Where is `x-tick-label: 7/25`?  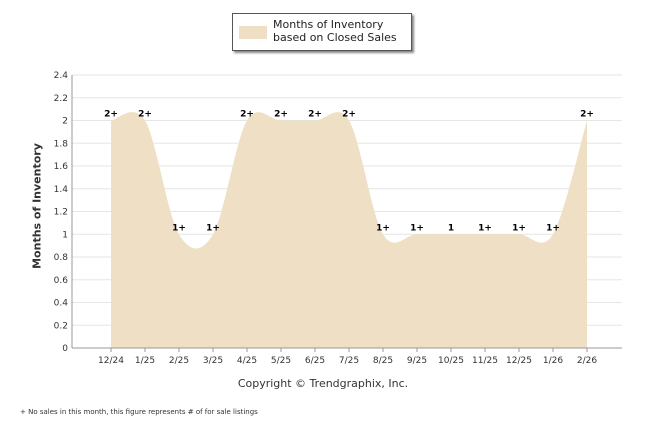 x-tick-label: 7/25 is located at coordinates (349, 361).